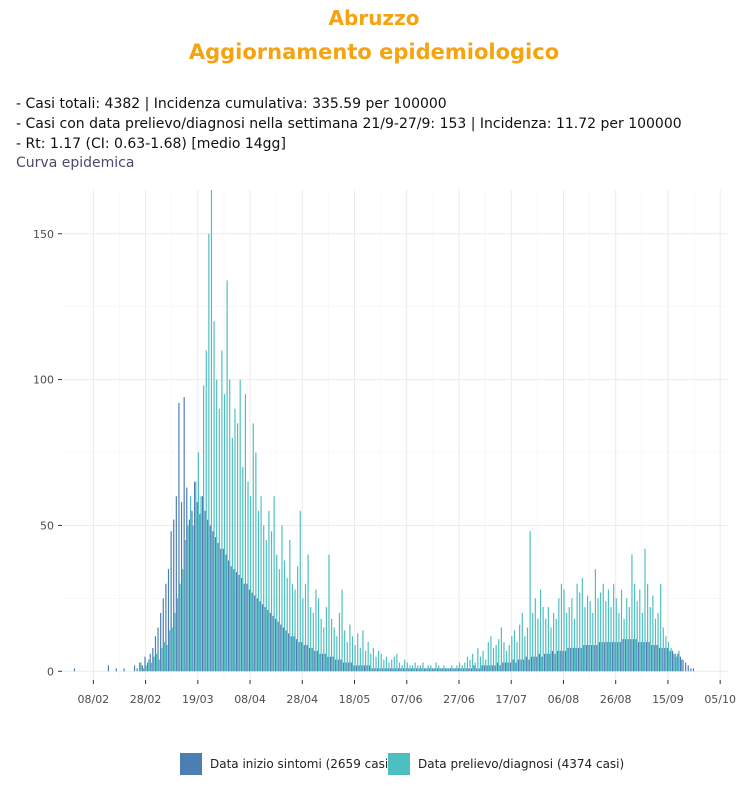 The height and width of the screenshot is (789, 748). I want to click on y-tick-label: 50, so click(47, 525).